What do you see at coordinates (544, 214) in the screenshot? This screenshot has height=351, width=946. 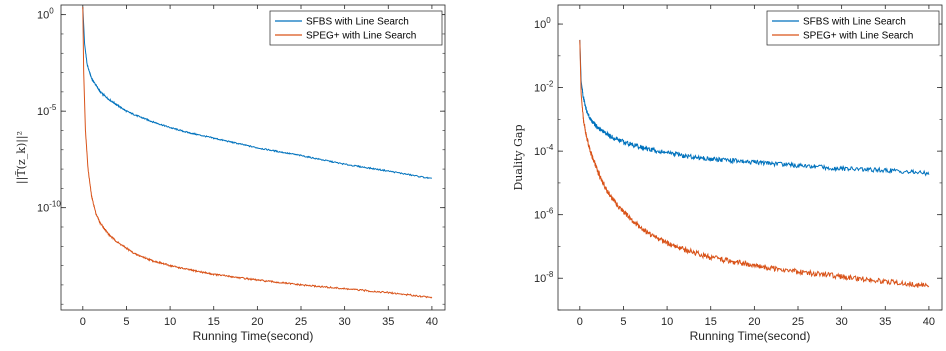 I see `y-tick-label: 10⁻⁶` at bounding box center [544, 214].